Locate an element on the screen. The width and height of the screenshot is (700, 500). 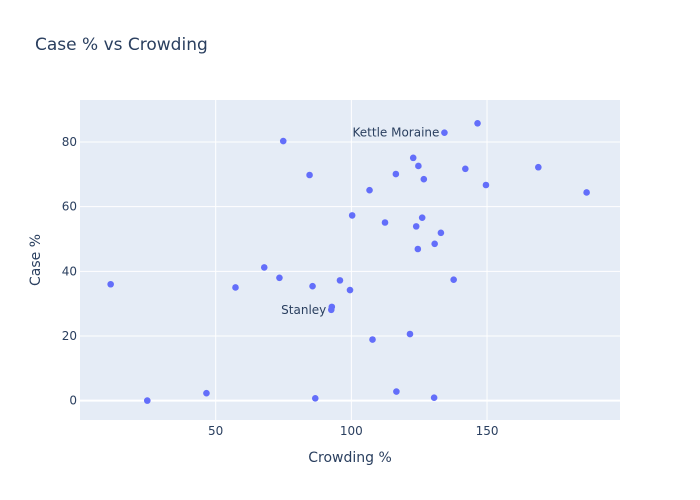
x-tick-label: 150 is located at coordinates (487, 431).